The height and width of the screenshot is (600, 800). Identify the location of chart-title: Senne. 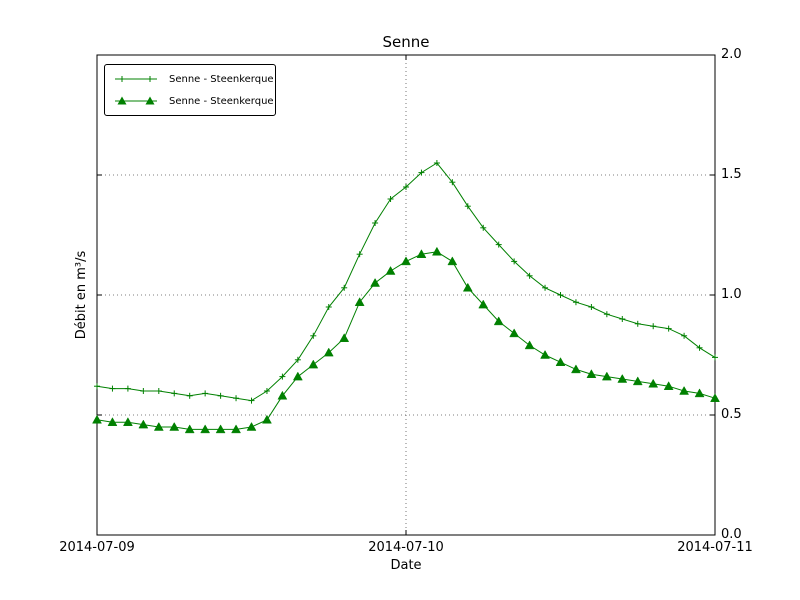
(406, 42).